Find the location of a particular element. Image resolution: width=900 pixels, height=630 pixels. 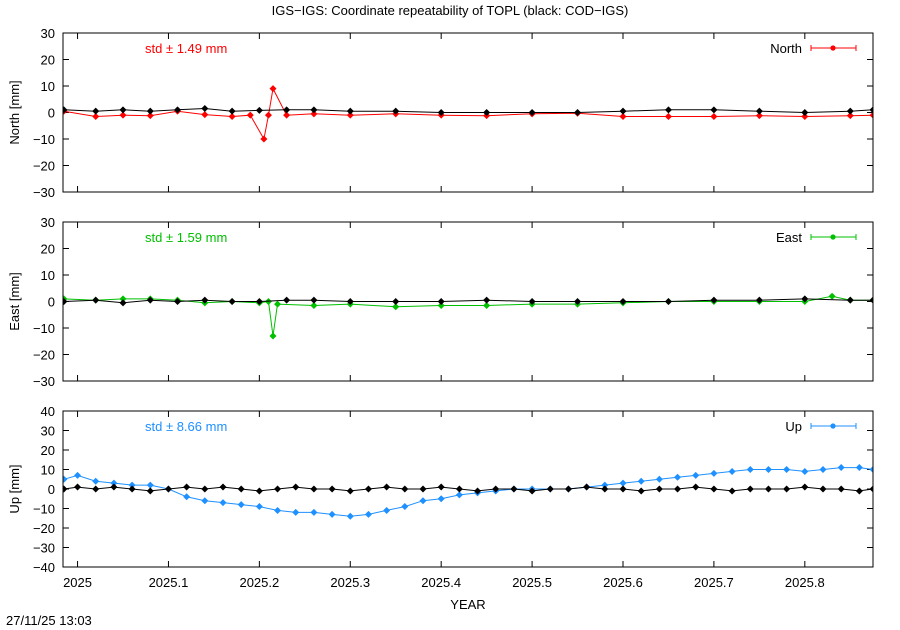

x-tick-label: 2025.3 is located at coordinates (350, 582).